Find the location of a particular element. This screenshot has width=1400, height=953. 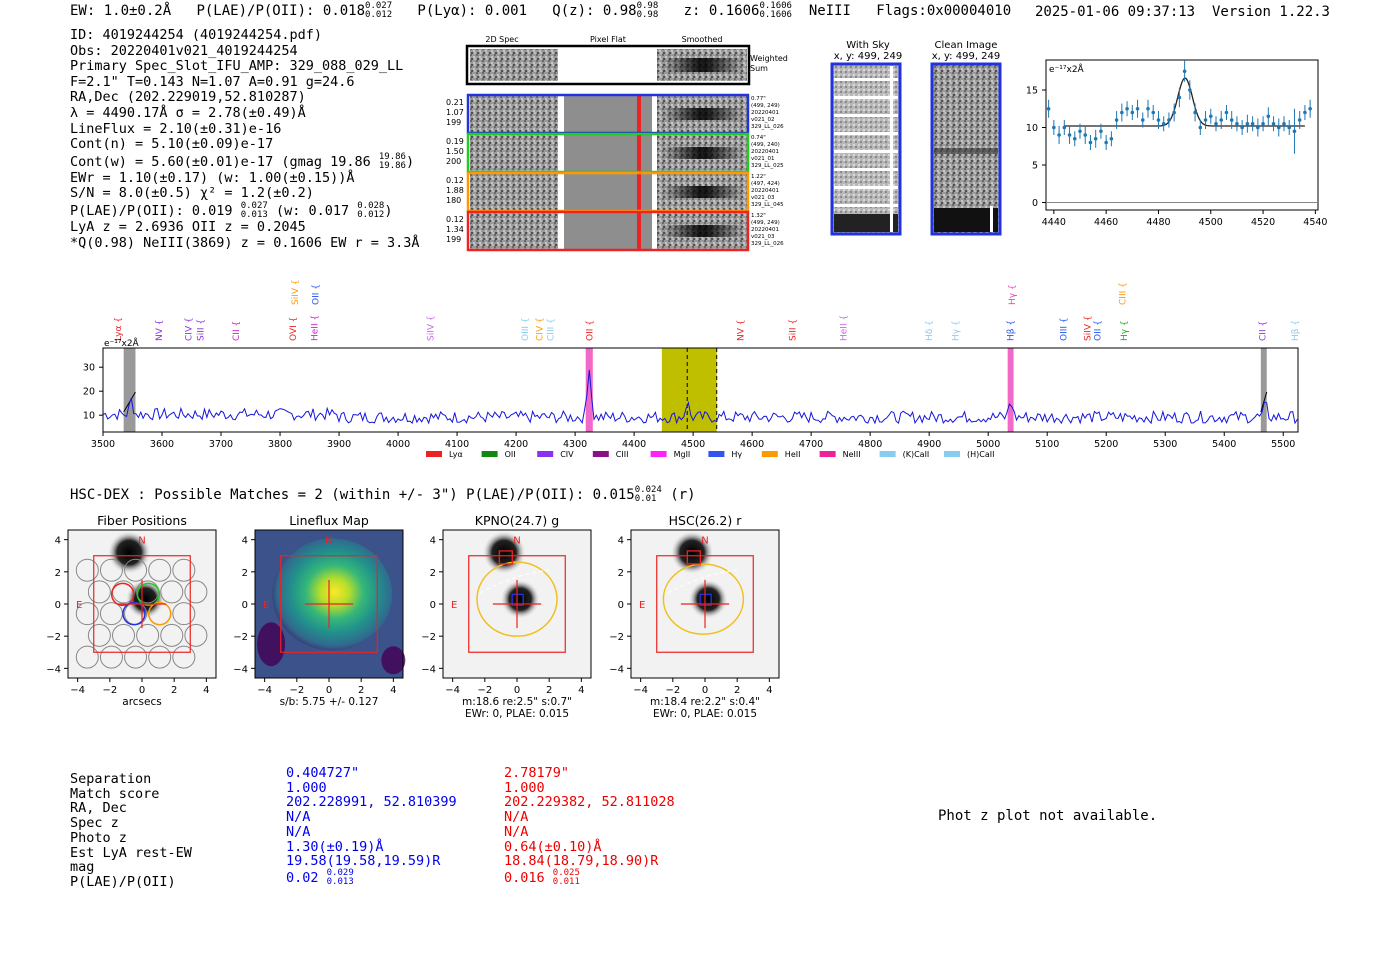

row-left-label: 1.50 is located at coordinates (455, 151).